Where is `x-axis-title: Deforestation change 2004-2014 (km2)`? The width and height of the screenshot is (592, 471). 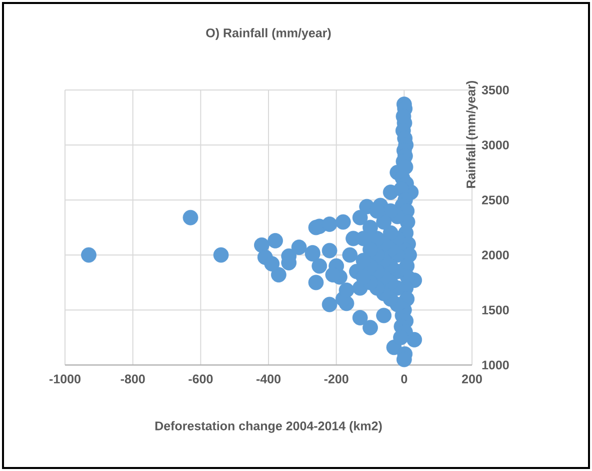
x-axis-title: Deforestation change 2004-2014 (km2) is located at coordinates (268, 427).